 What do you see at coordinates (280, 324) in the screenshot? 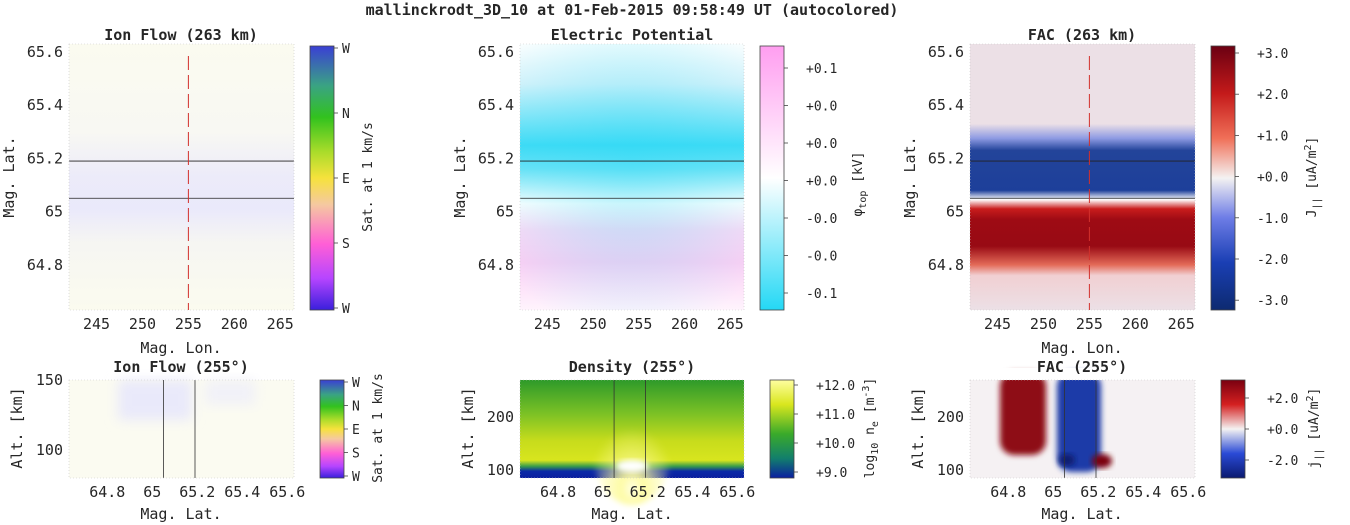
I see `x-tick-label: 265` at bounding box center [280, 324].